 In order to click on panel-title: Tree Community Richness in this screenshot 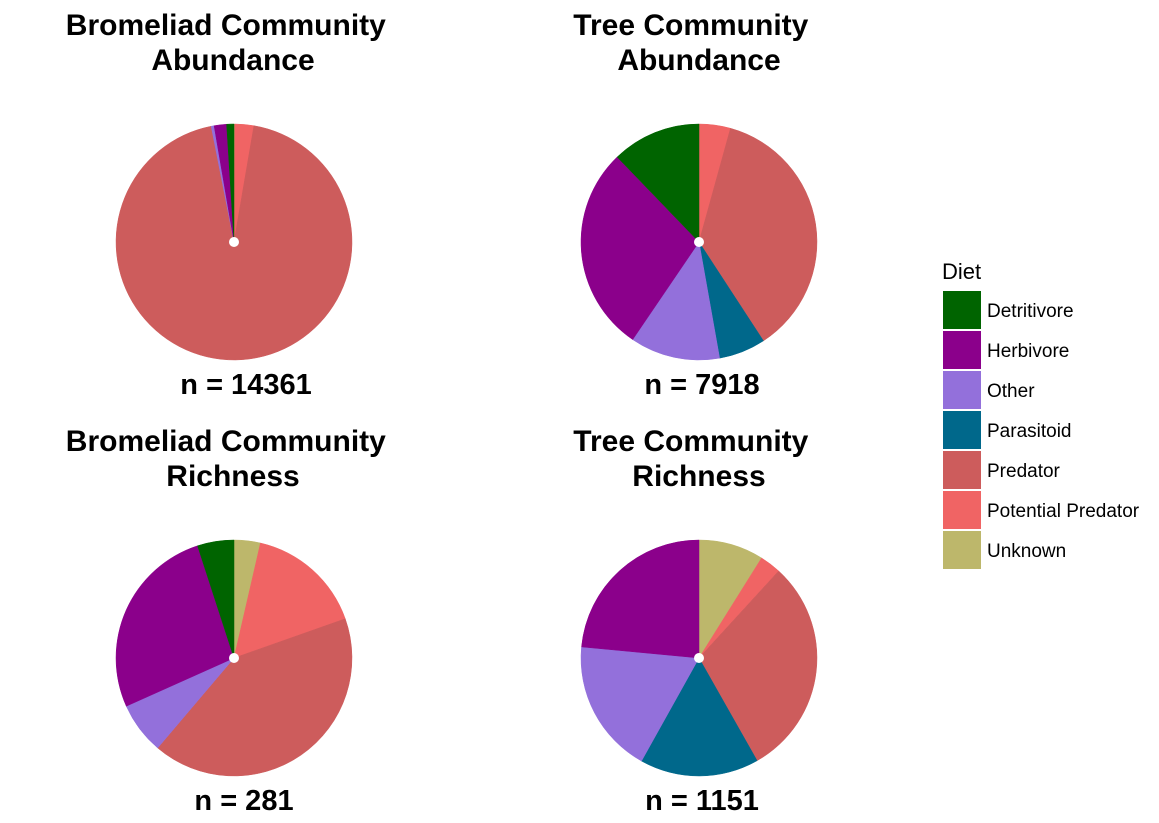, I will do `click(694, 459)`.